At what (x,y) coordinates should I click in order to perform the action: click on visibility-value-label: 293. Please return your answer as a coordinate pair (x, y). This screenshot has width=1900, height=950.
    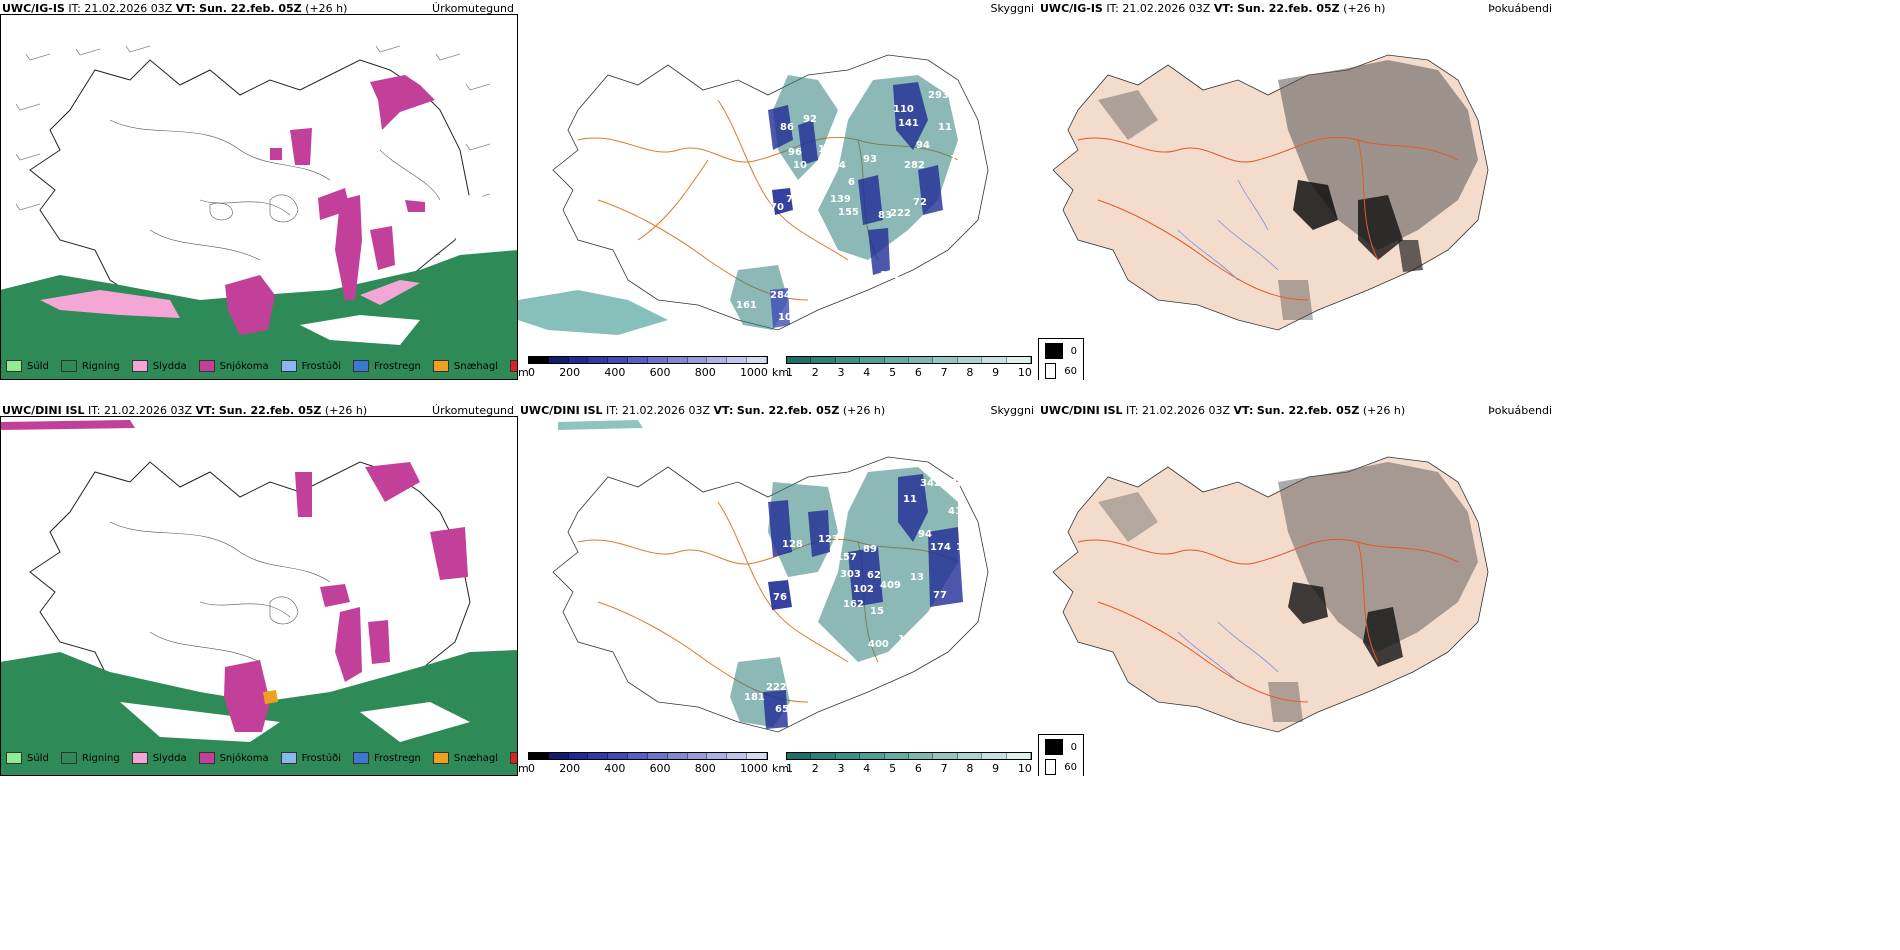
    Looking at the image, I should click on (938, 95).